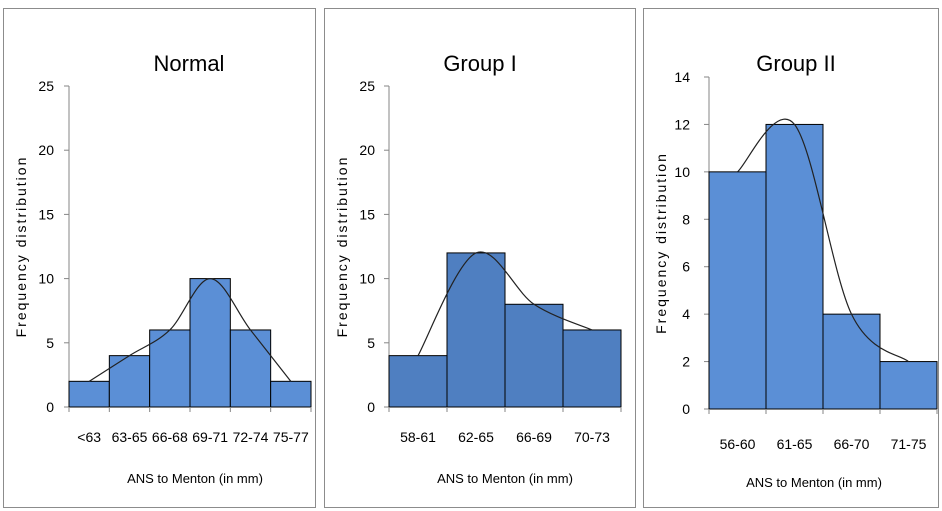  Describe the element at coordinates (534, 437) in the screenshot. I see `x-tick-label: 66-69` at that location.